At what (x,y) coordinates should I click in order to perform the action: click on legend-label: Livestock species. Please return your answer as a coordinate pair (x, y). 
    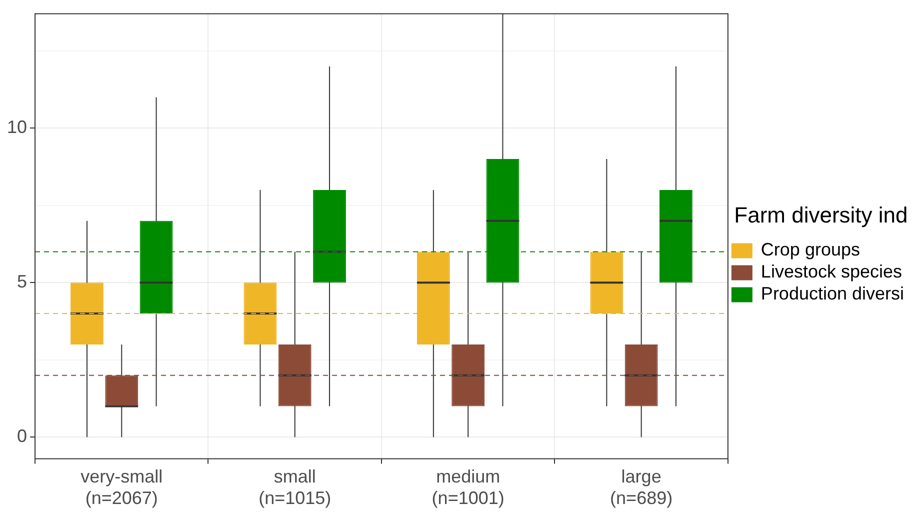
    Looking at the image, I should click on (831, 272).